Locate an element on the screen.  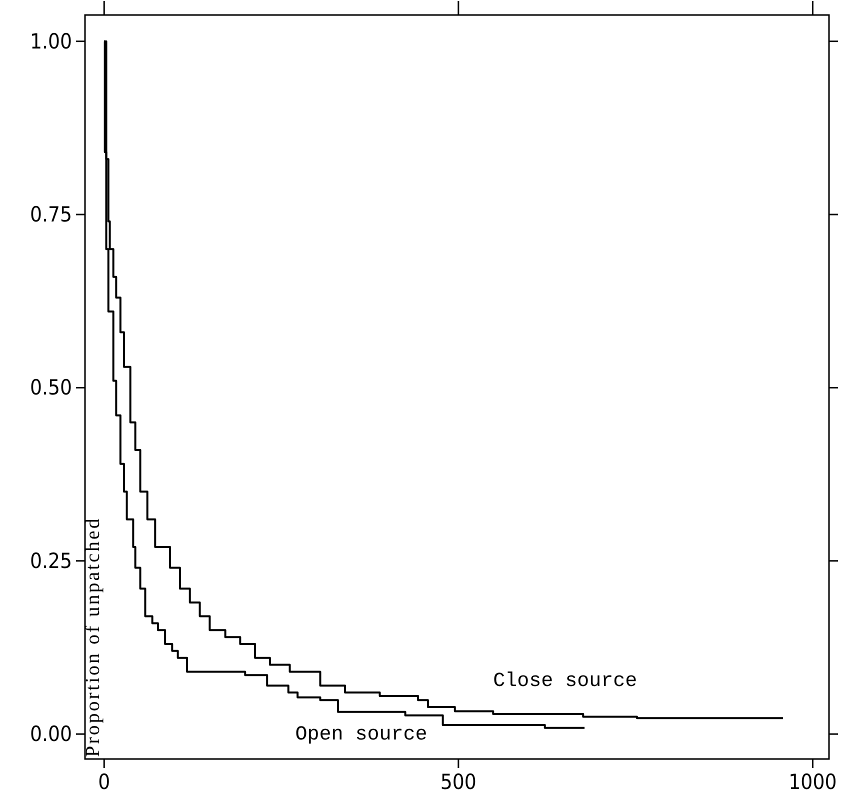
series-label: Close source is located at coordinates (565, 681).